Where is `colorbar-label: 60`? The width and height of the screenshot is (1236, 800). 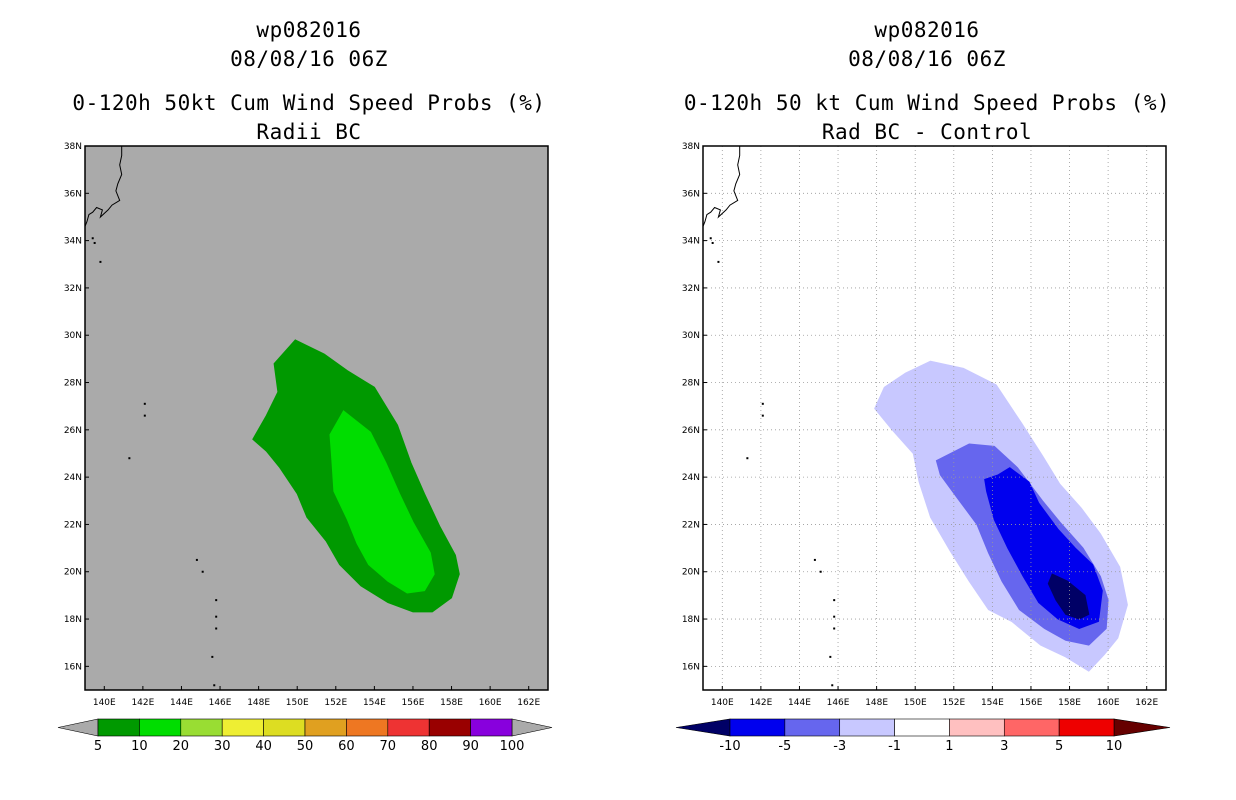
colorbar-label: 60 is located at coordinates (346, 746).